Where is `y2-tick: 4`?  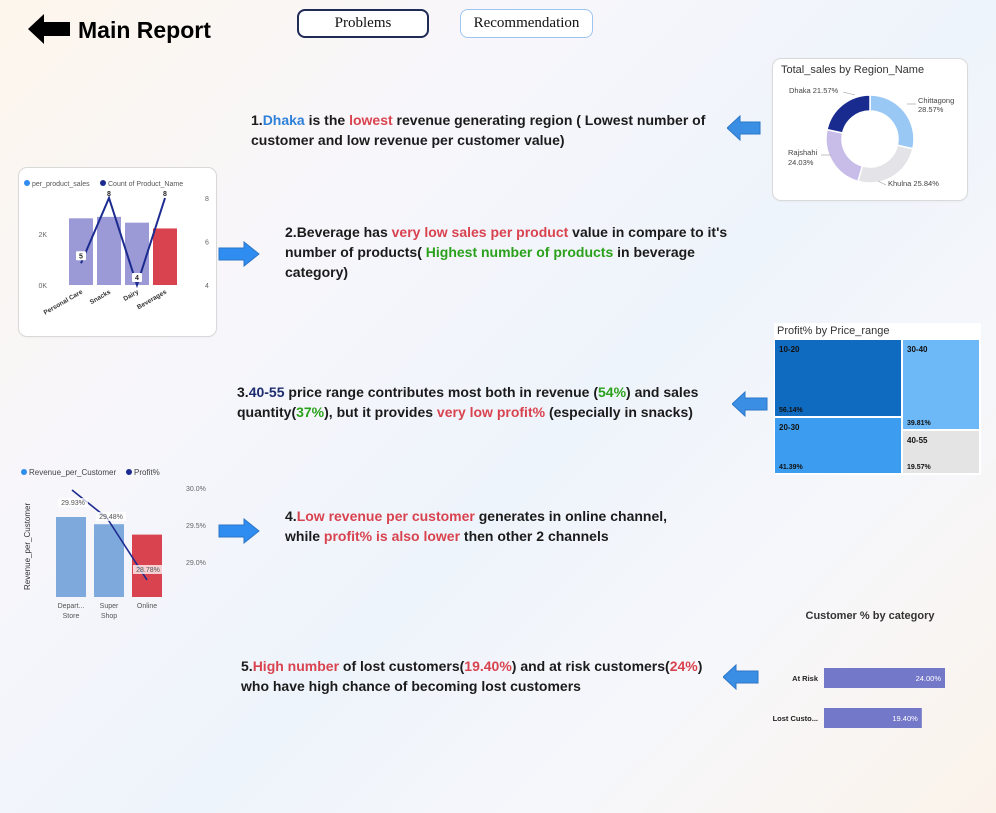 y2-tick: 4 is located at coordinates (207, 286).